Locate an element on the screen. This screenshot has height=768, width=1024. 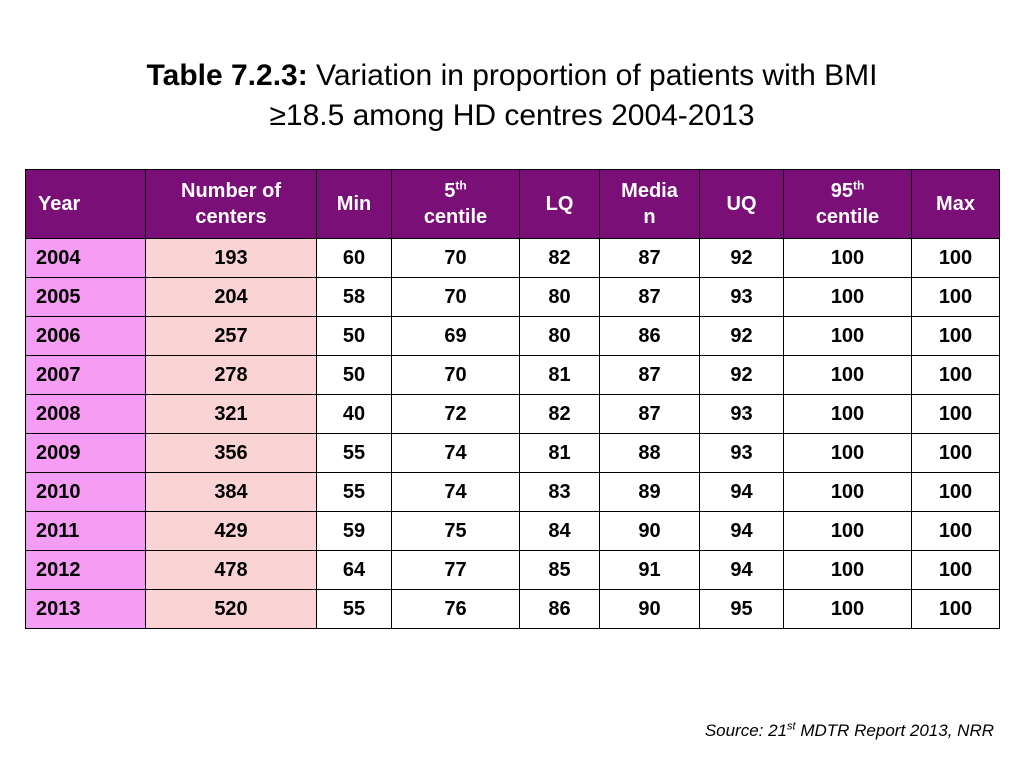
cell-centers: 193 is located at coordinates (231, 258).